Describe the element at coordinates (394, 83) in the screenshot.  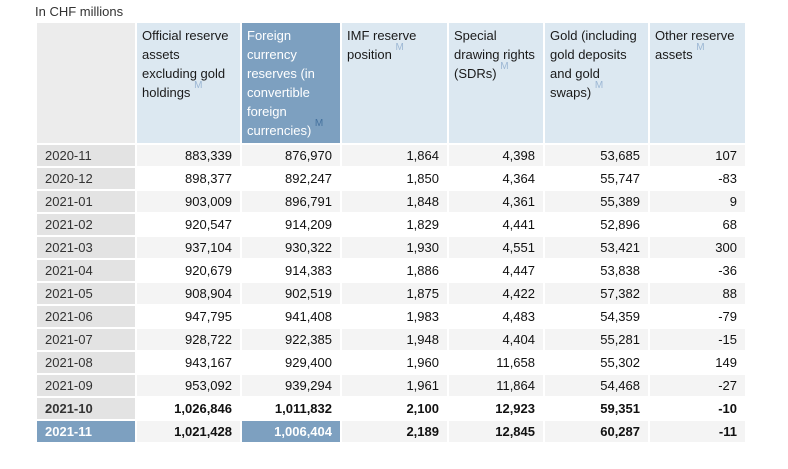
I see `column-header-imf-reserve-position: IMF reserve position M` at that location.